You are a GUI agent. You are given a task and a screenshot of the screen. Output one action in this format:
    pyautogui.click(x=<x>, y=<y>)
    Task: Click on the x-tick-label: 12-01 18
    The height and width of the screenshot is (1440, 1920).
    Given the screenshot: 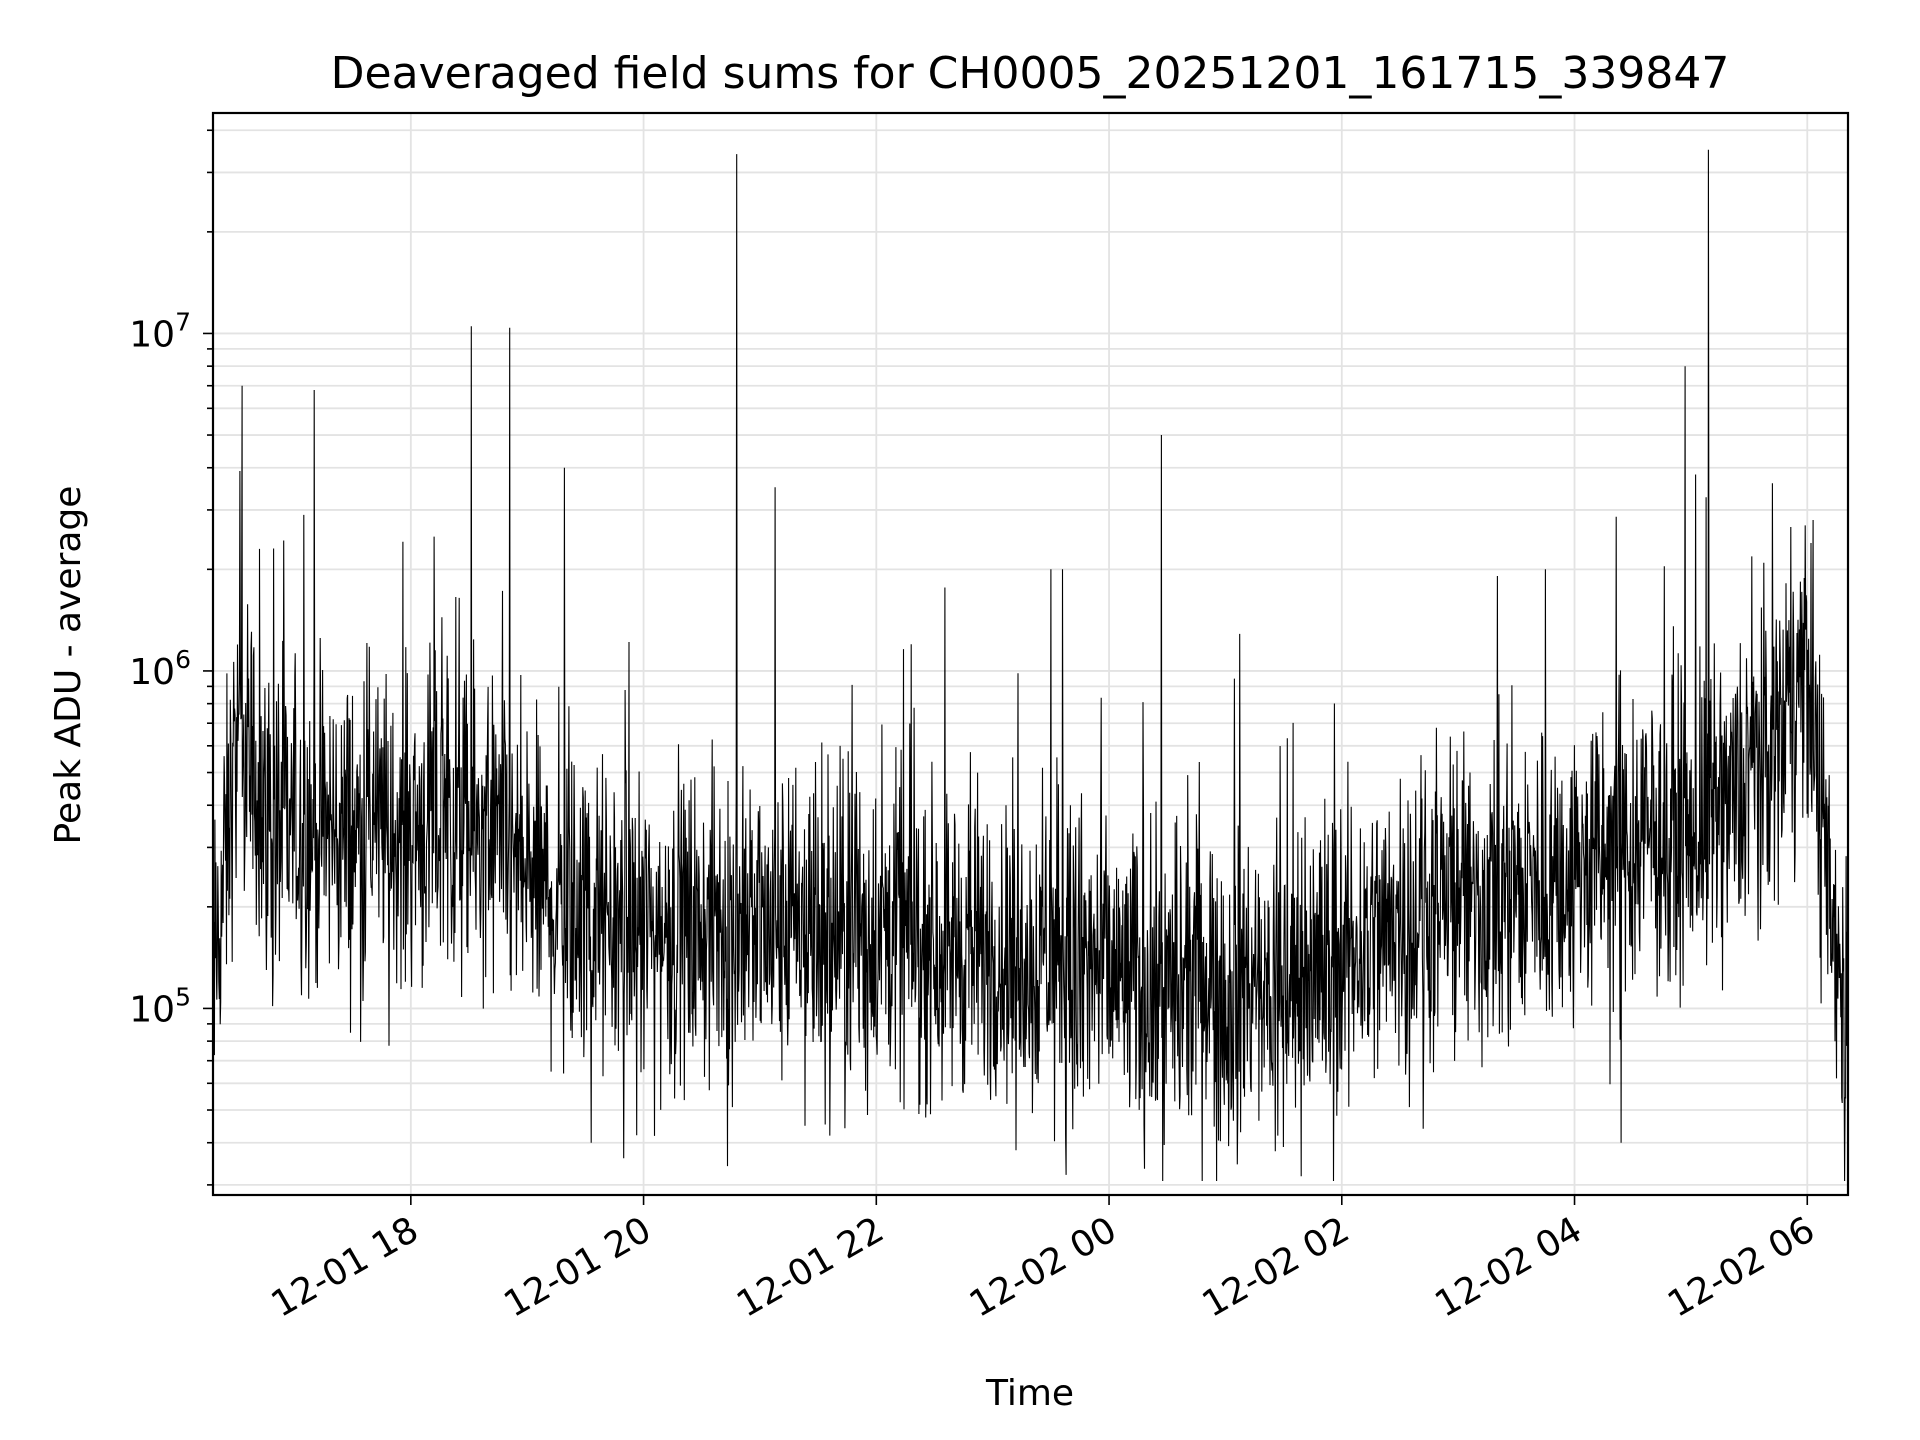 What is the action you would take?
    pyautogui.click(x=345, y=1267)
    